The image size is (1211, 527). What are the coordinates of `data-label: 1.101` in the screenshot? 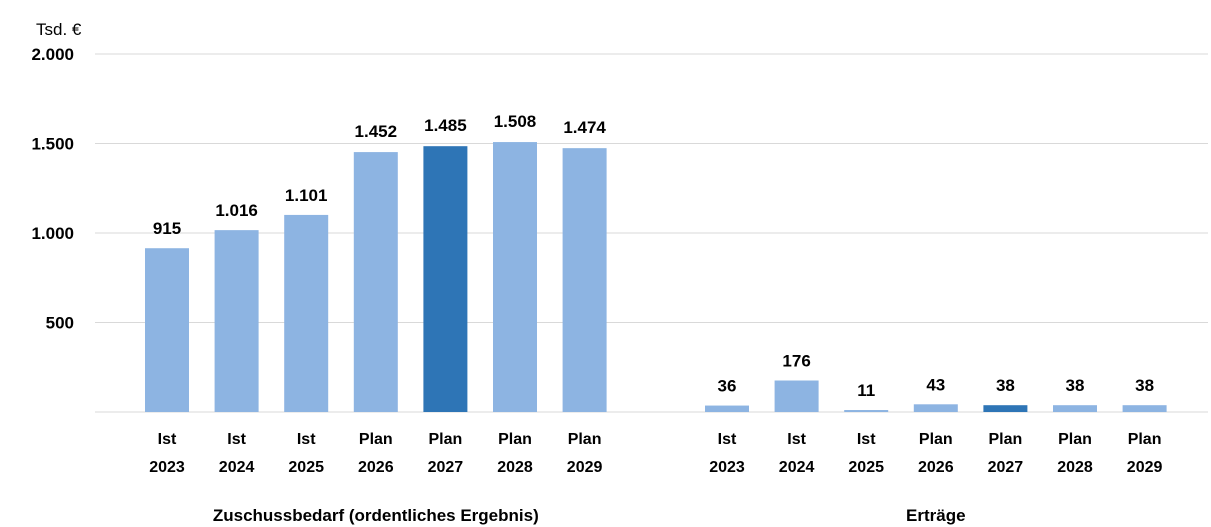 It's located at (306, 195).